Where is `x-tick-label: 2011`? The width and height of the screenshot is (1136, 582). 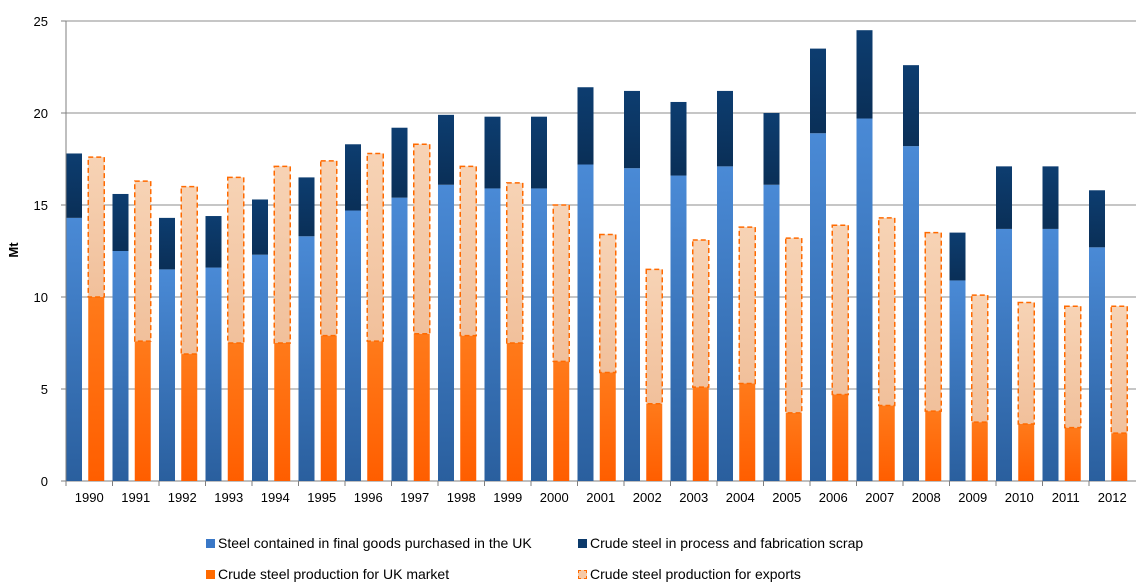 x-tick-label: 2011 is located at coordinates (1066, 497).